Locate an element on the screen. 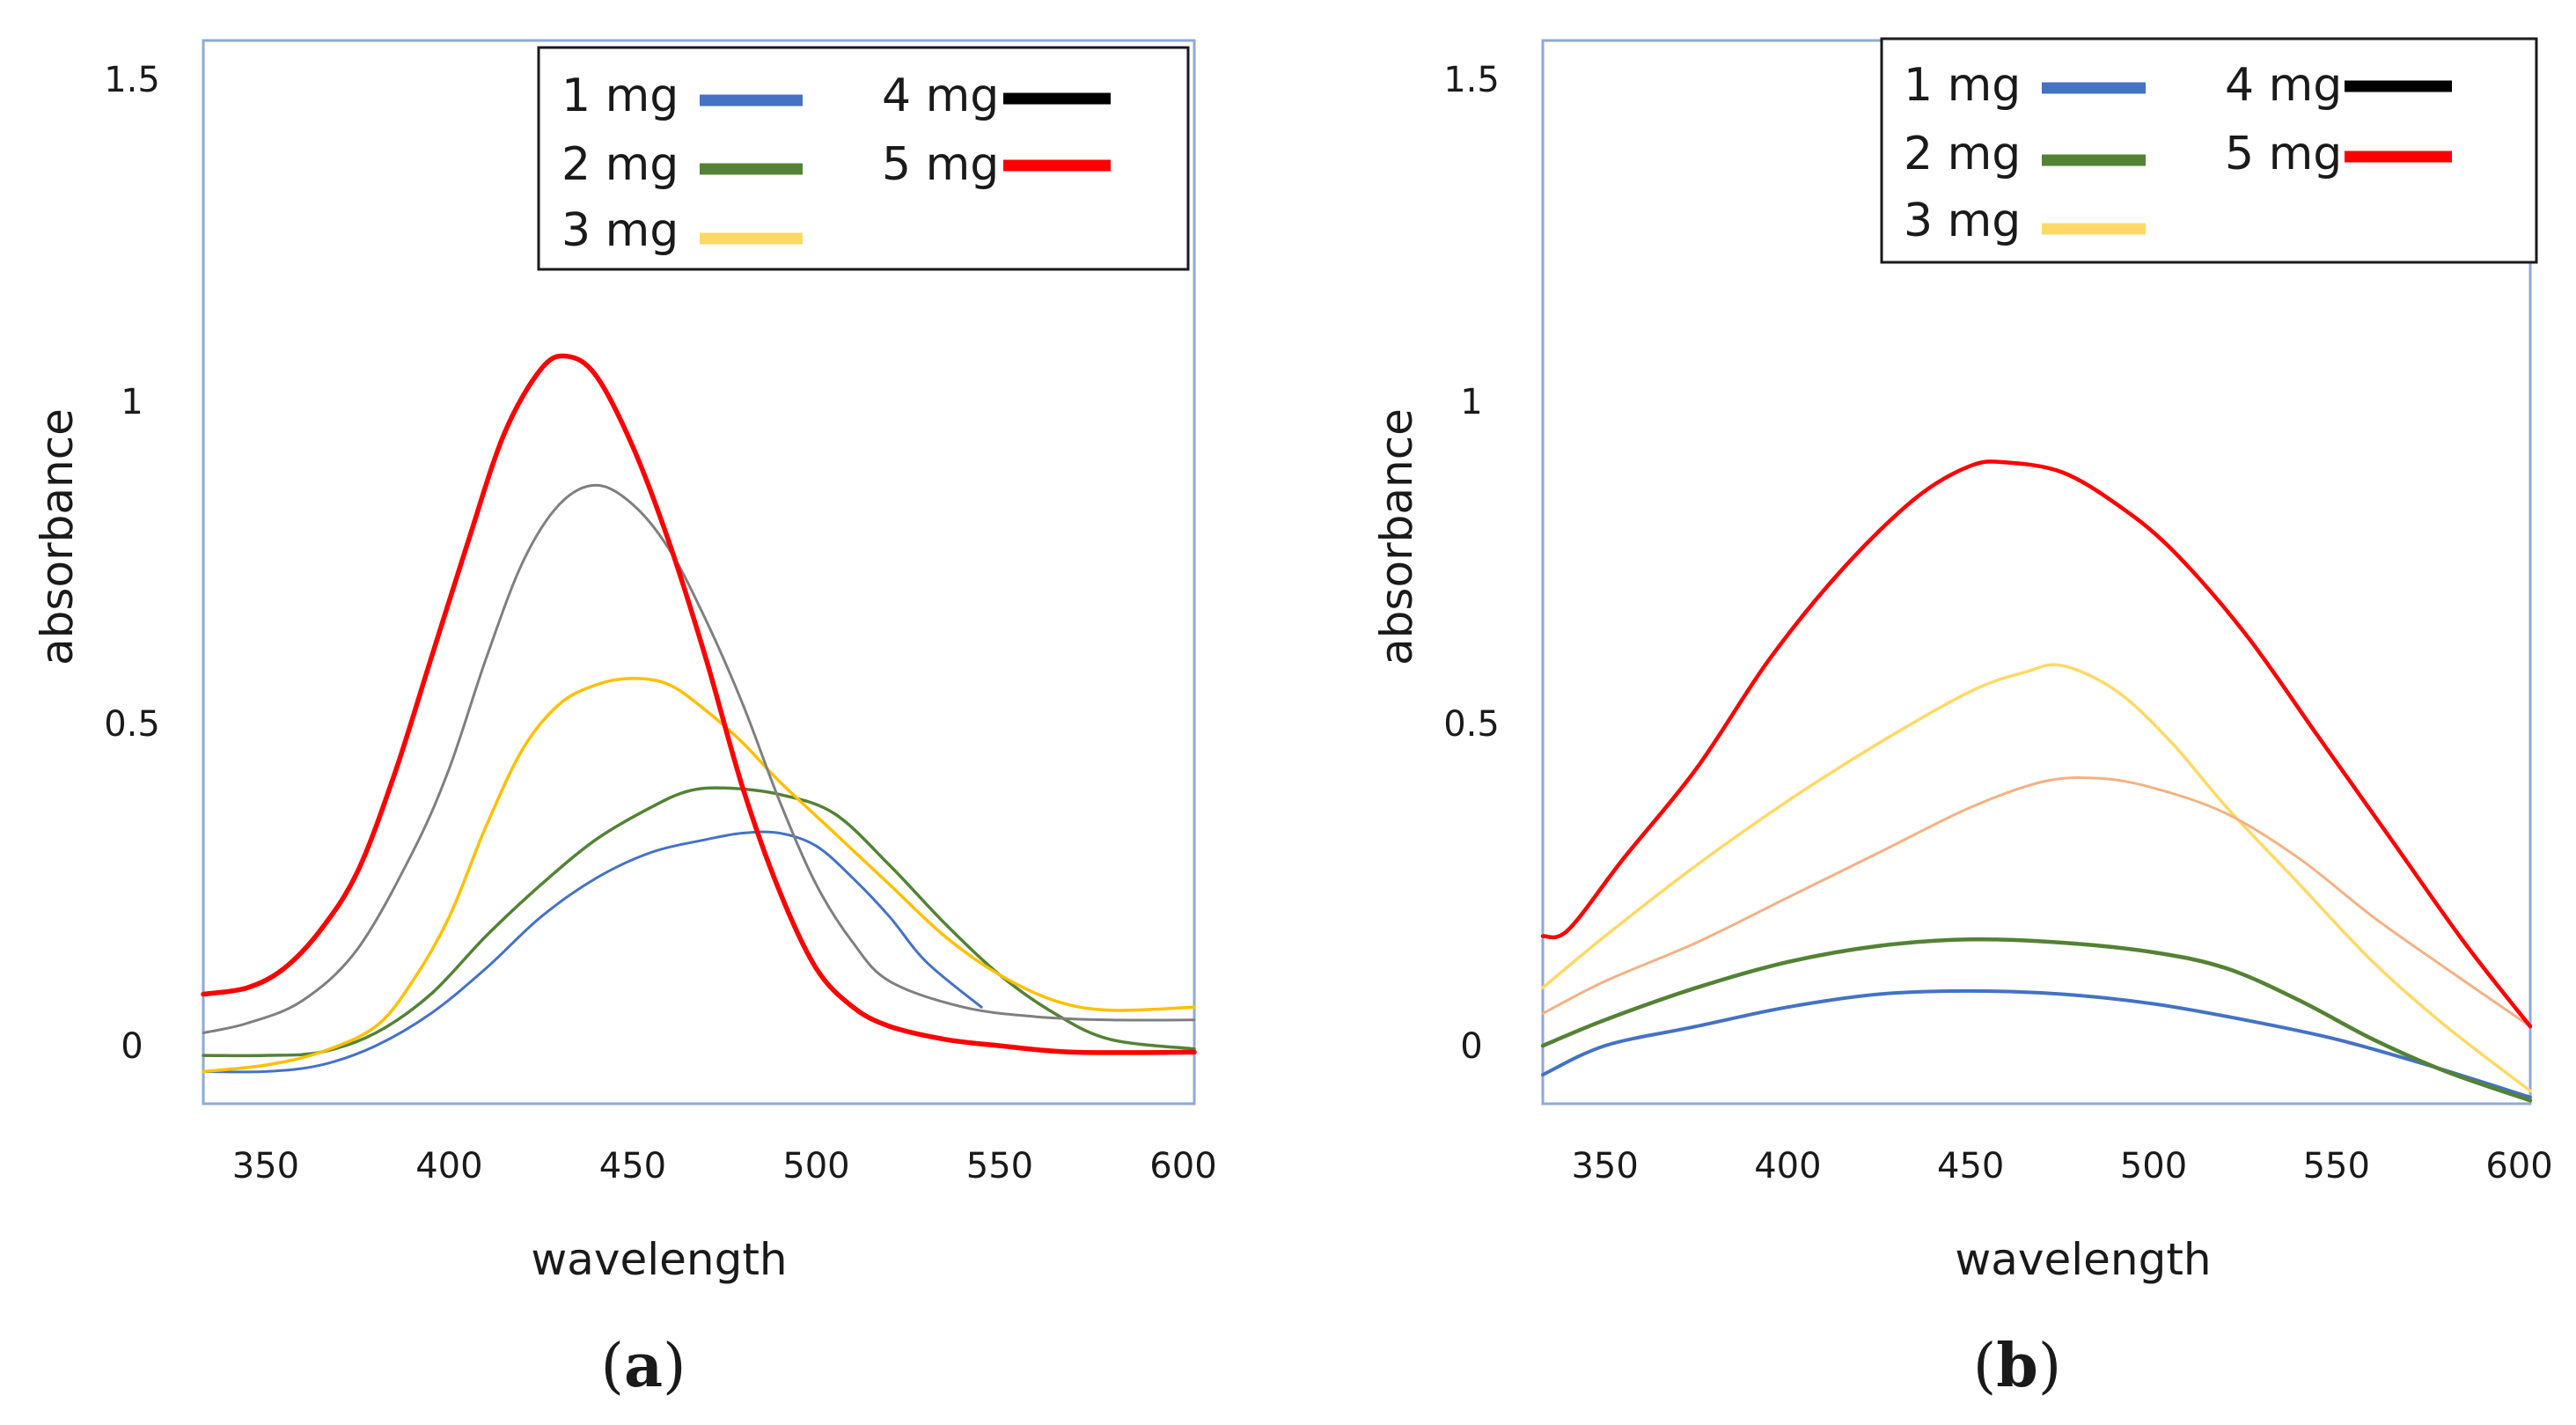 The height and width of the screenshot is (1425, 2576). legend-box-b is located at coordinates (2209, 150).